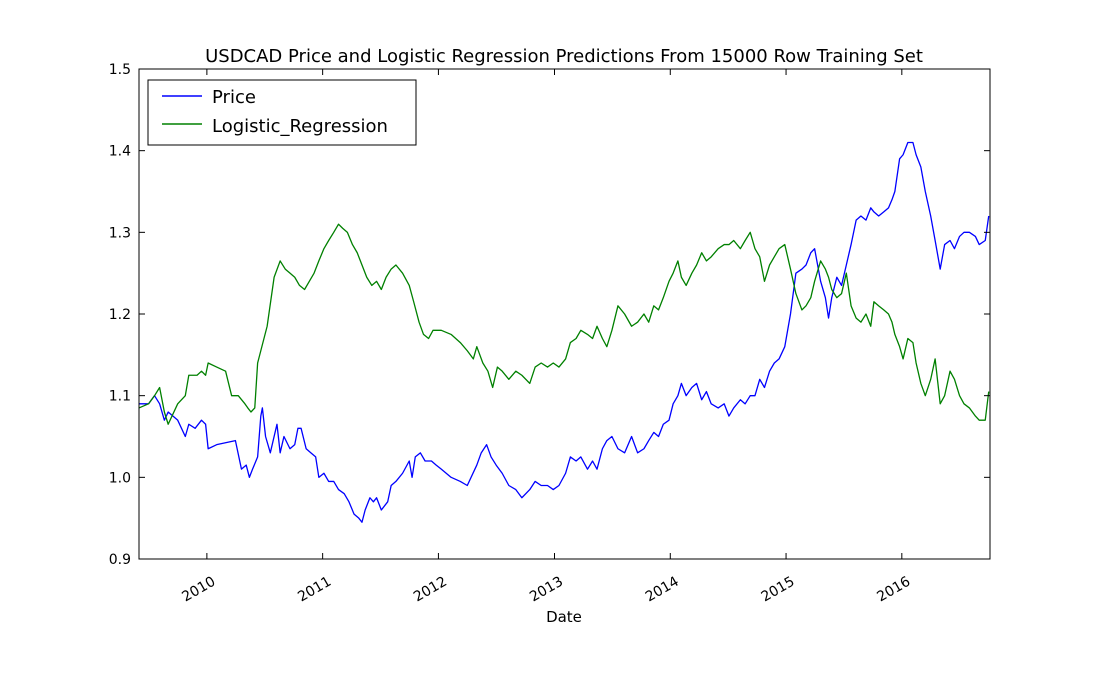 The image size is (1100, 700). Describe the element at coordinates (564, 617) in the screenshot. I see `x-axis-label: Date` at that location.